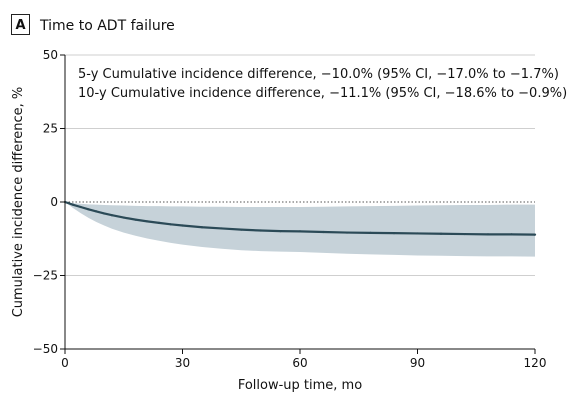 This screenshot has width=575, height=401. What do you see at coordinates (50, 129) in the screenshot?
I see `y-tick-label: 25` at bounding box center [50, 129].